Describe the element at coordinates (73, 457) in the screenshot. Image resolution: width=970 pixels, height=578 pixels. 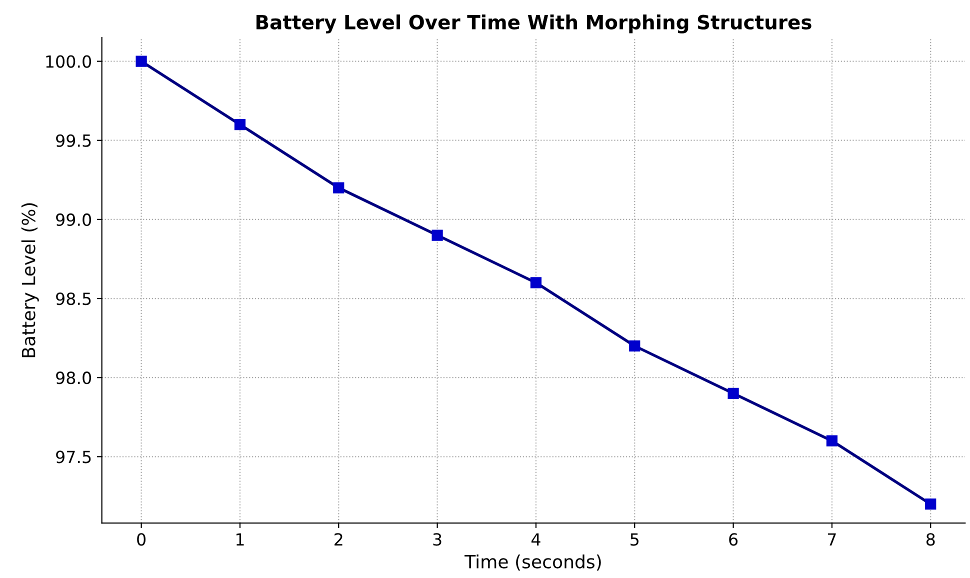
I see `y-tick-label: 97.5` at that location.